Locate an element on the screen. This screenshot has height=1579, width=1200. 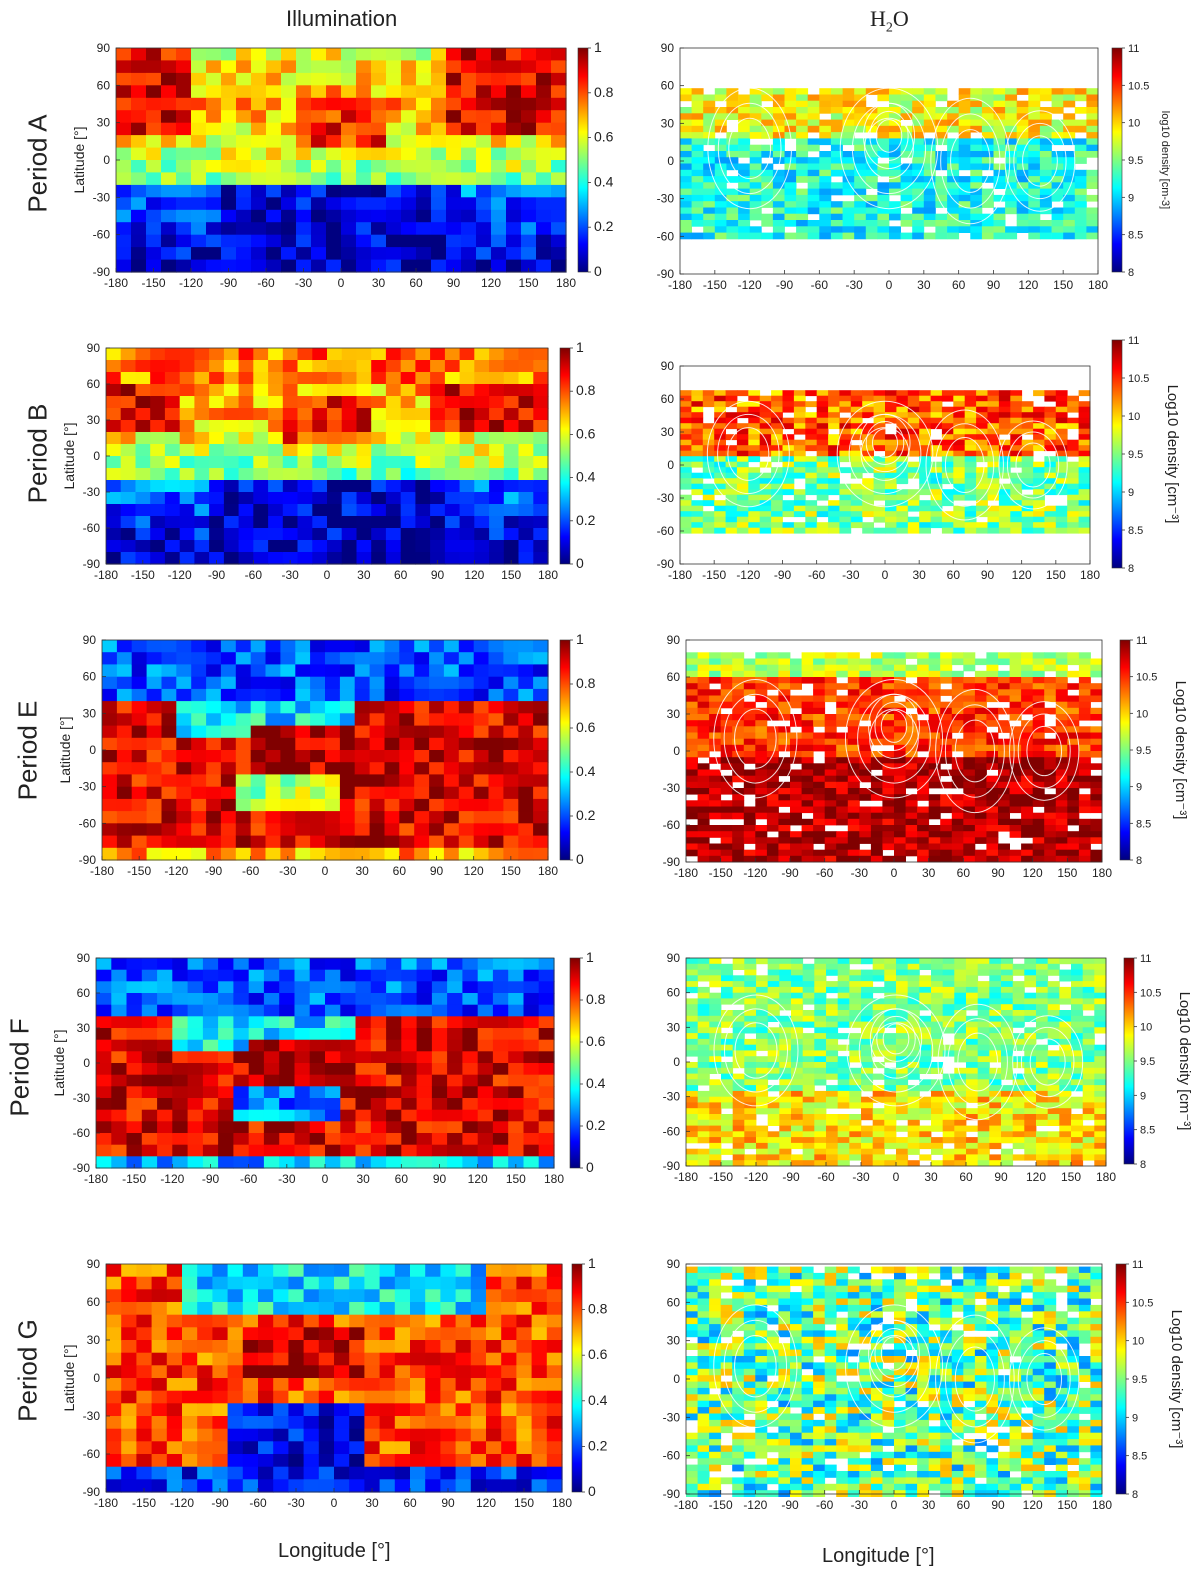
x-tick-label: 180 is located at coordinates (1102, 873).